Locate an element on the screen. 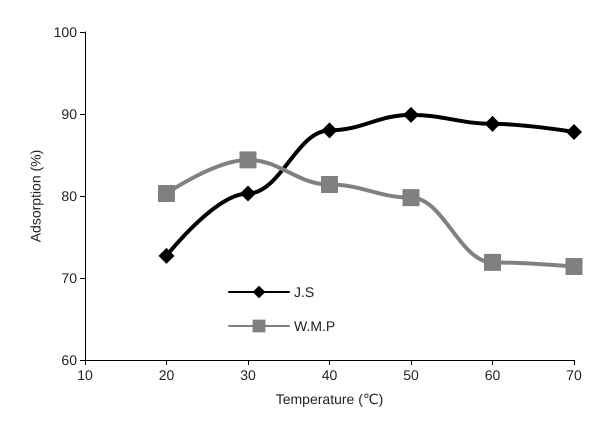  y-tick-label: 90 is located at coordinates (69, 114).